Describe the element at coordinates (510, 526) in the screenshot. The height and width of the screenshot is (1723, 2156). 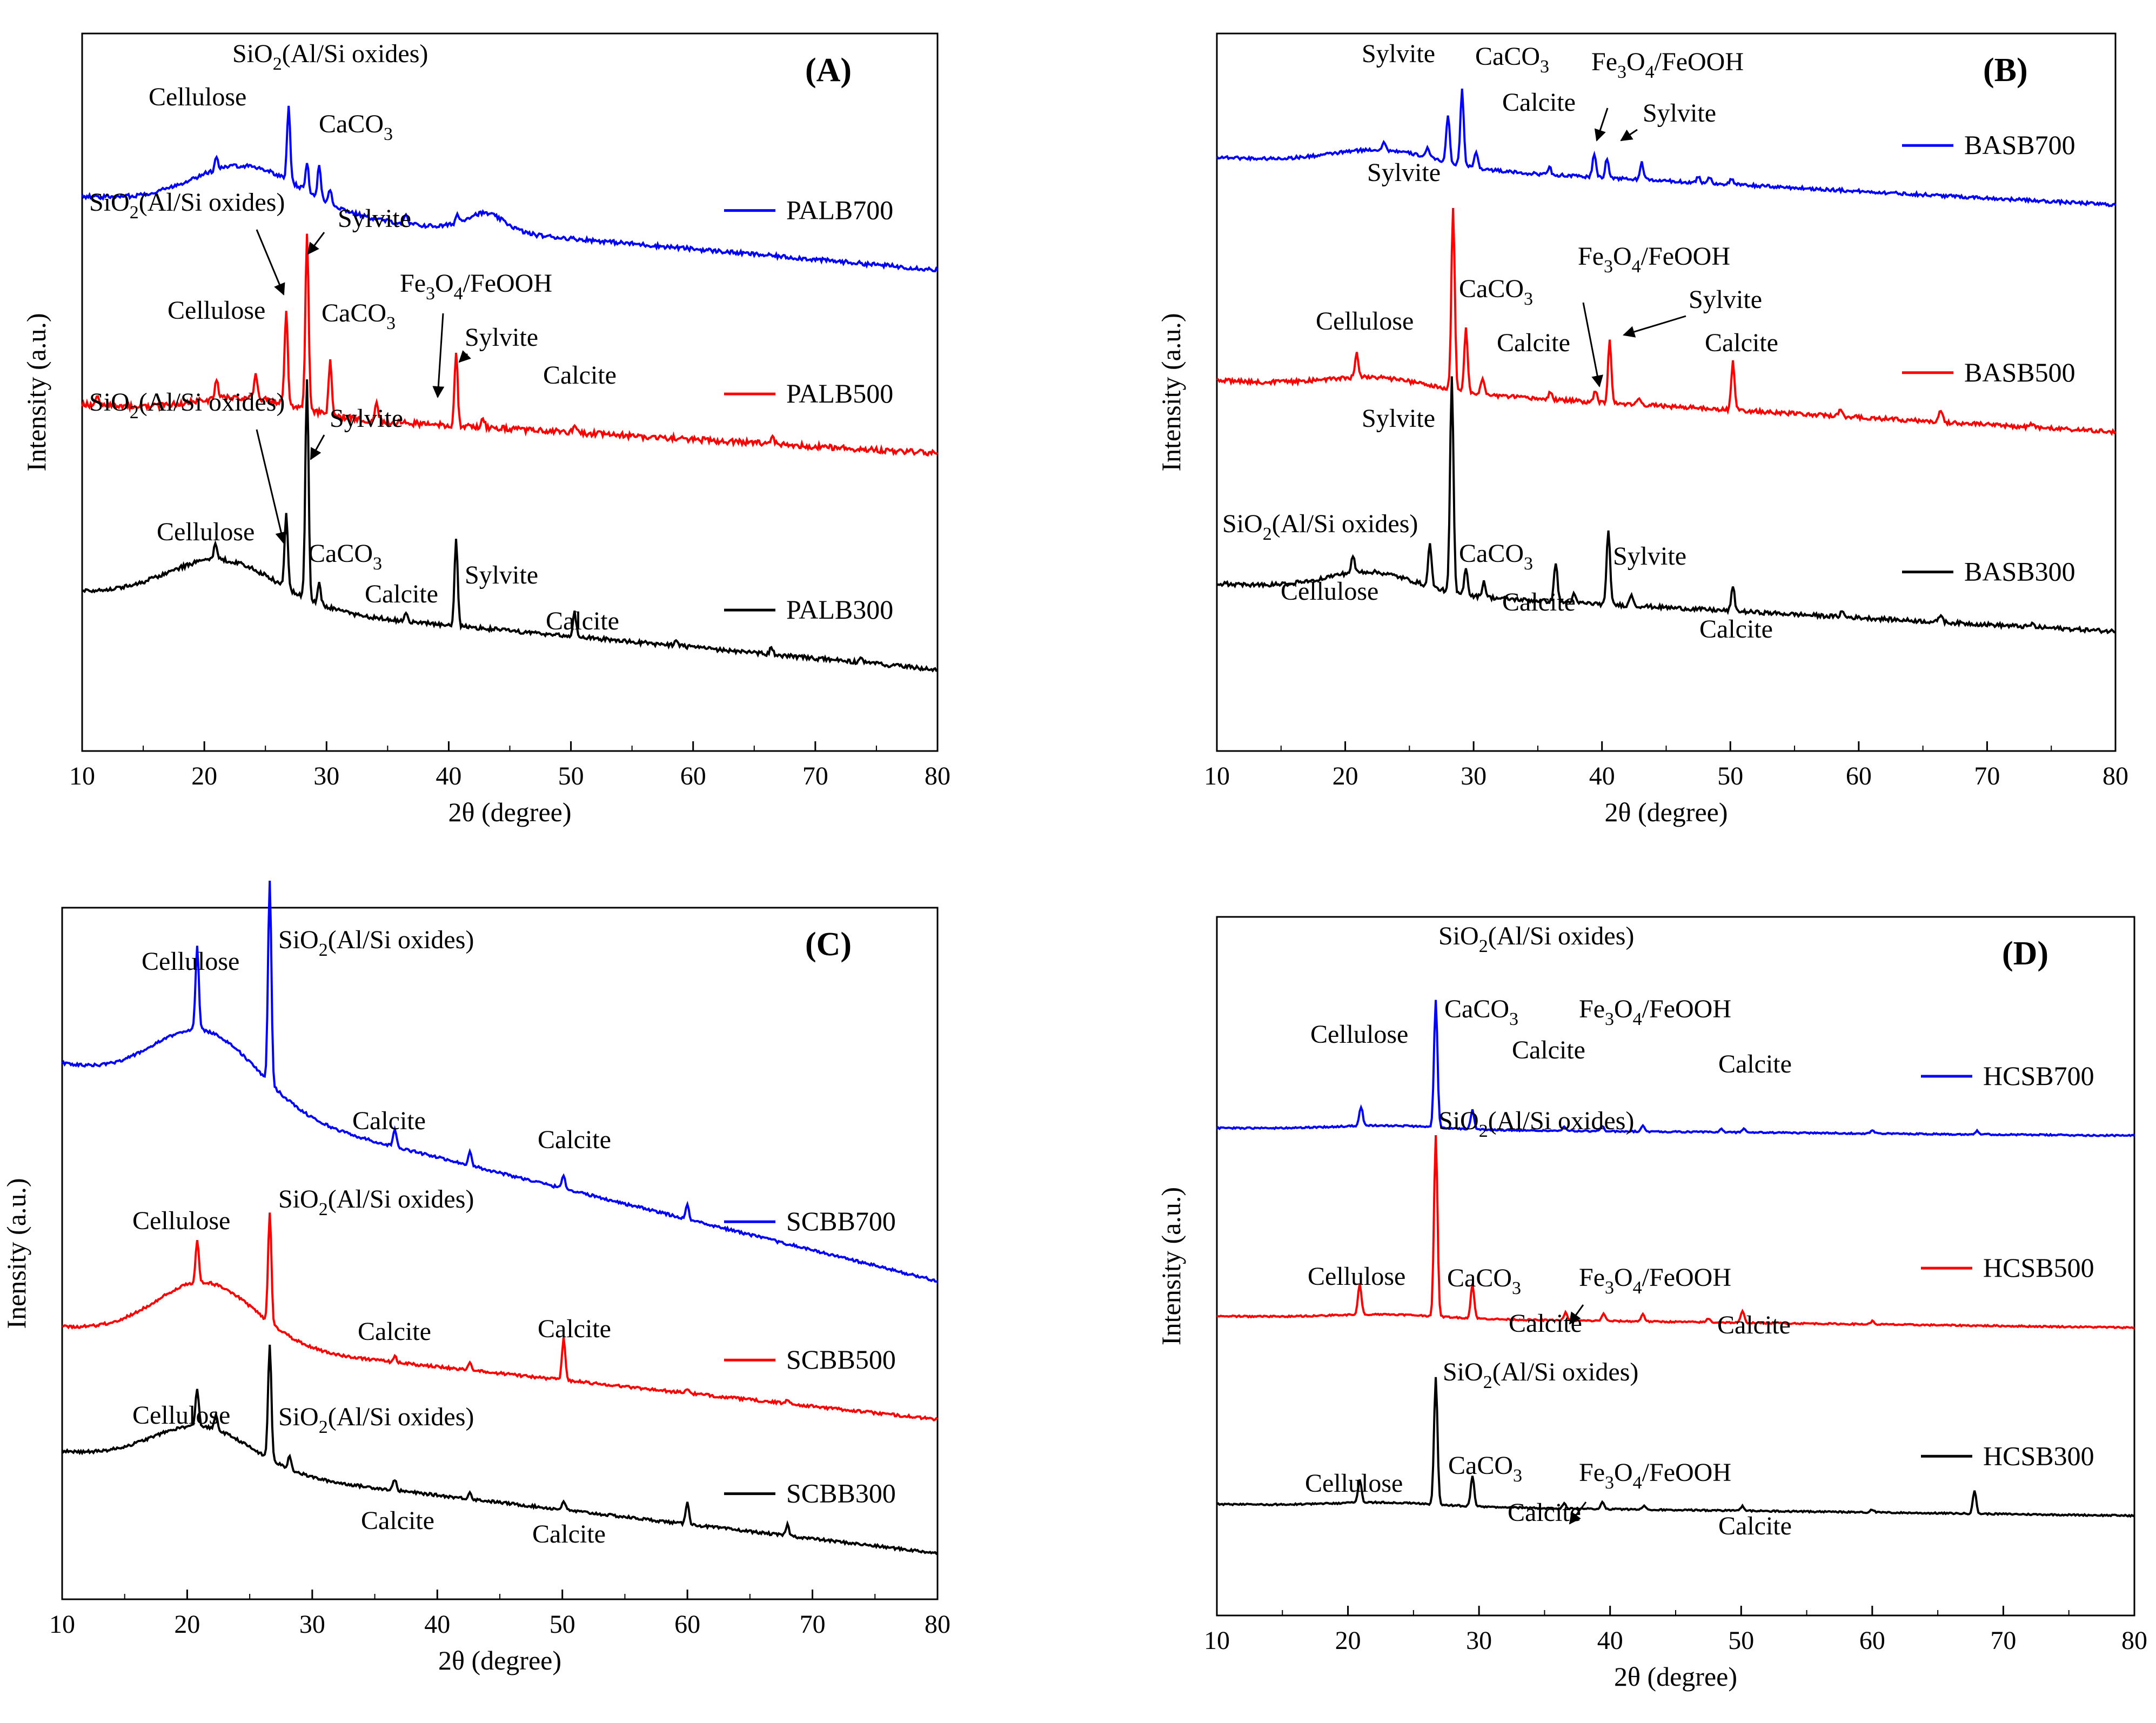
I see `series-line-palb300` at that location.